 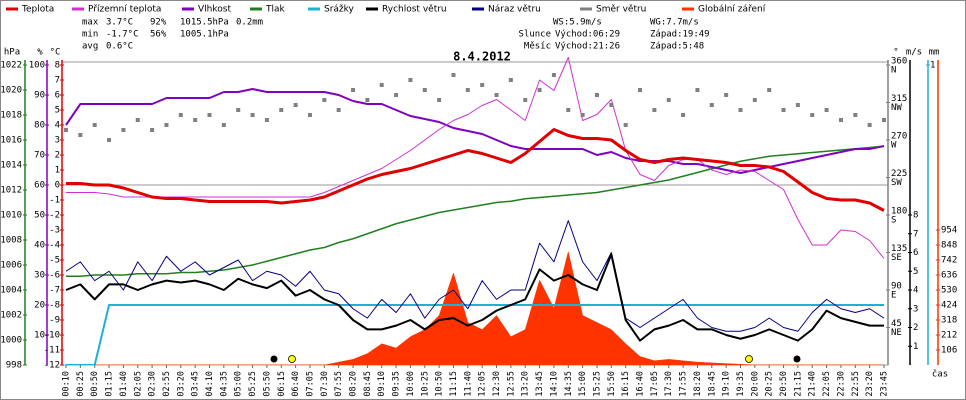 What do you see at coordinates (712, 384) in the screenshot?
I see `x-tick-label: 18:45` at bounding box center [712, 384].